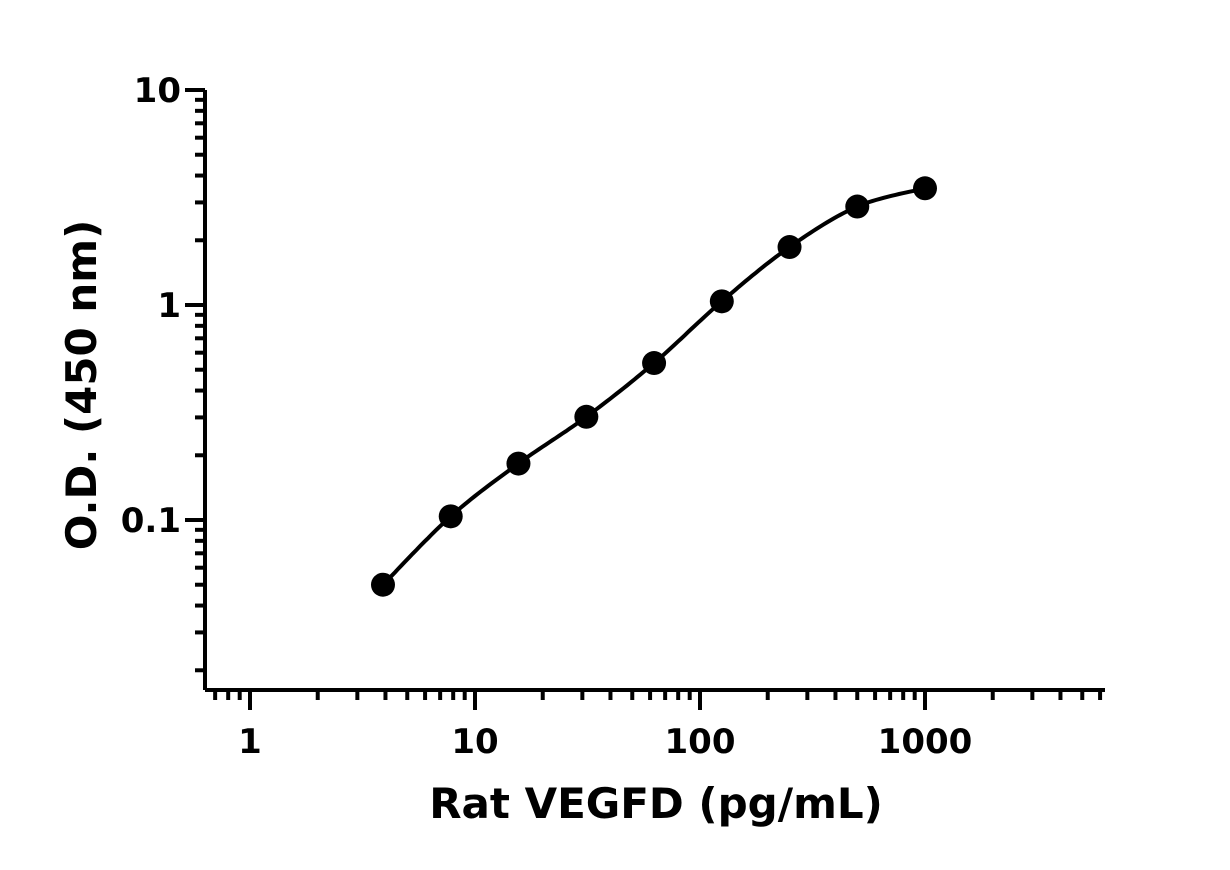  I want to click on y-tick-label: 10, so click(157, 91).